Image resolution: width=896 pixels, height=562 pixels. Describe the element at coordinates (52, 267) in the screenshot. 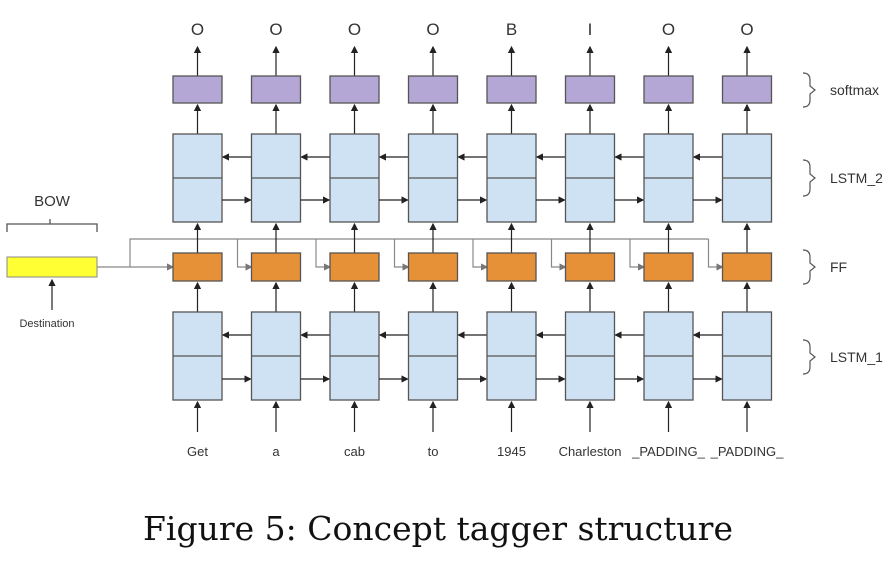

I see `bow-vector` at that location.